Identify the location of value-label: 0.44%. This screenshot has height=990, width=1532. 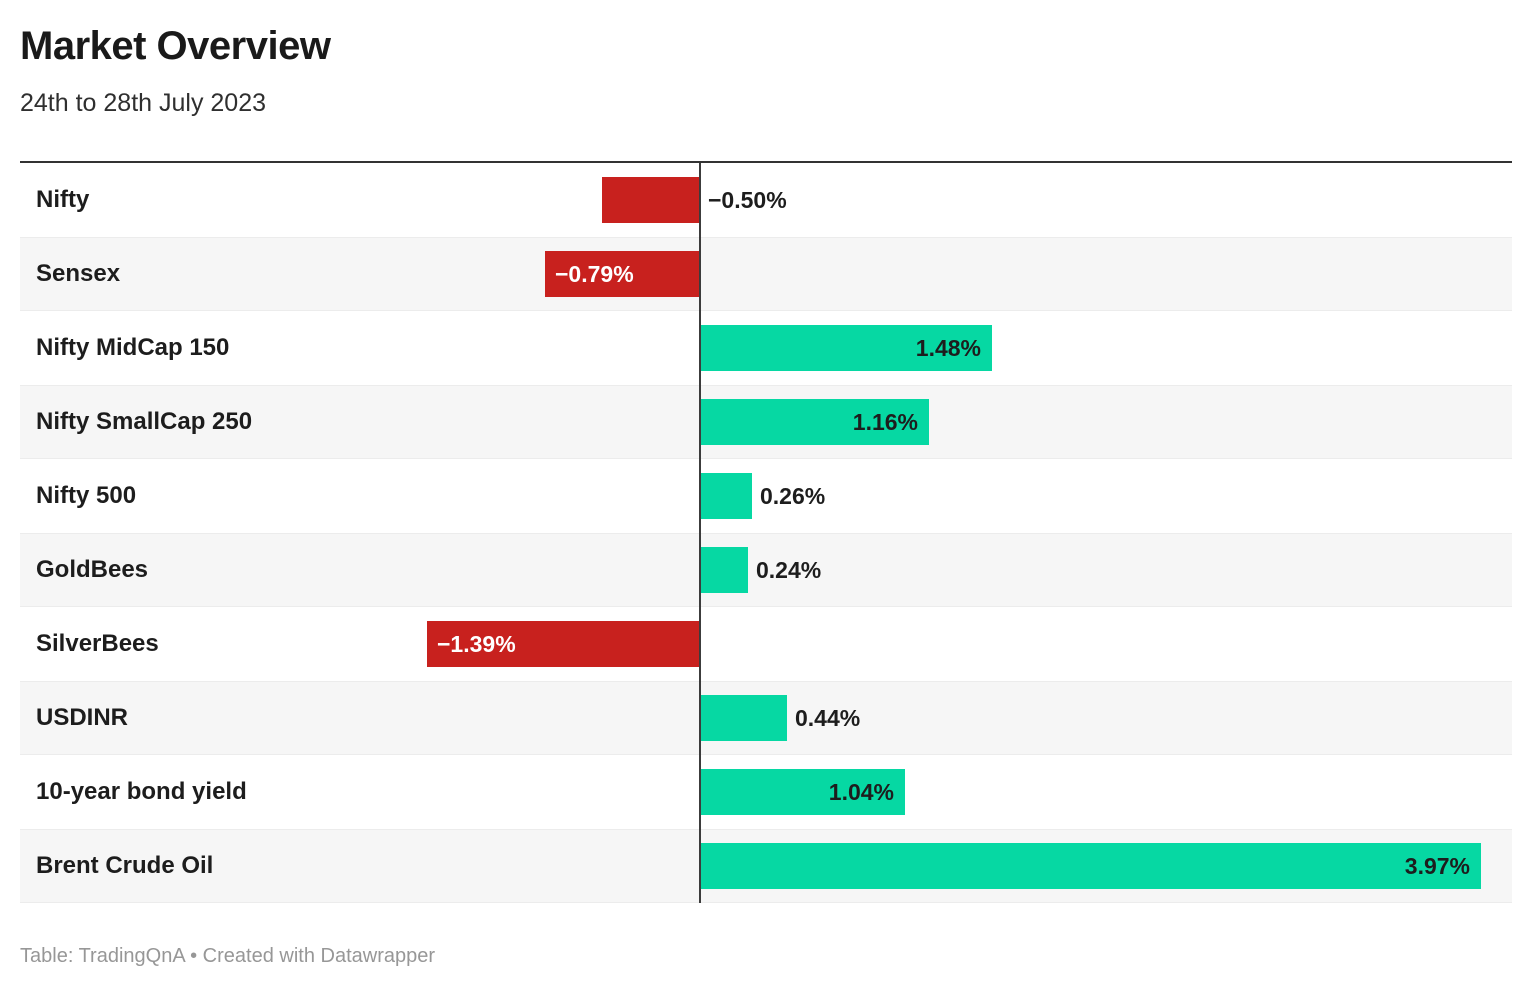
(828, 717).